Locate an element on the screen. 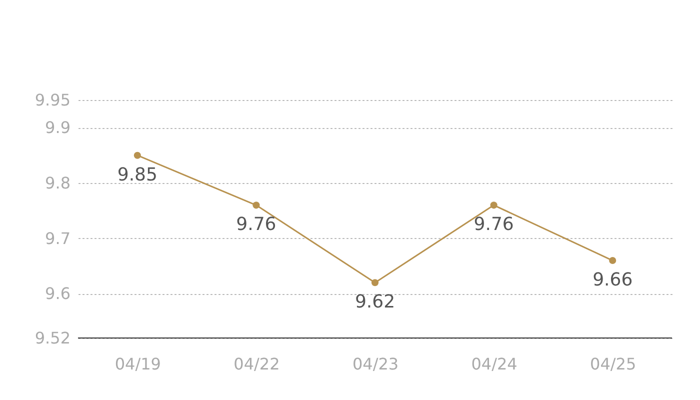  data-label: 9.66 is located at coordinates (612, 280).